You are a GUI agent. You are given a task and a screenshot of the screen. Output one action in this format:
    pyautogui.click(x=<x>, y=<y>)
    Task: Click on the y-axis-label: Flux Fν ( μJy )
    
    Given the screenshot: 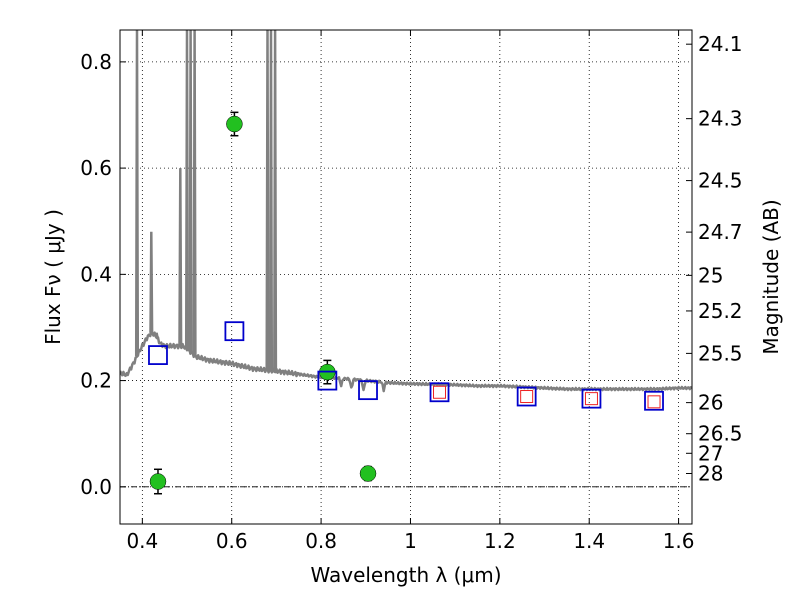 What is the action you would take?
    pyautogui.click(x=53, y=277)
    